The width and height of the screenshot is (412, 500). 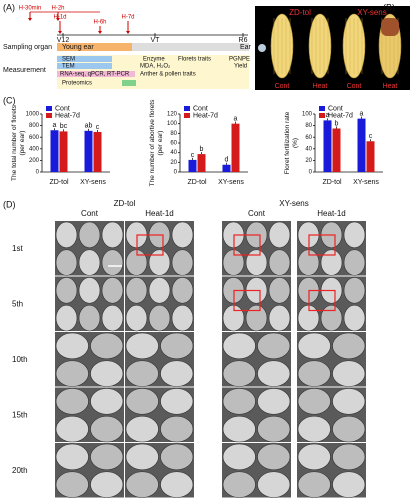 What do you see at coordinates (173, 153) in the screenshot?
I see `y-tick-label: 40` at bounding box center [173, 153].